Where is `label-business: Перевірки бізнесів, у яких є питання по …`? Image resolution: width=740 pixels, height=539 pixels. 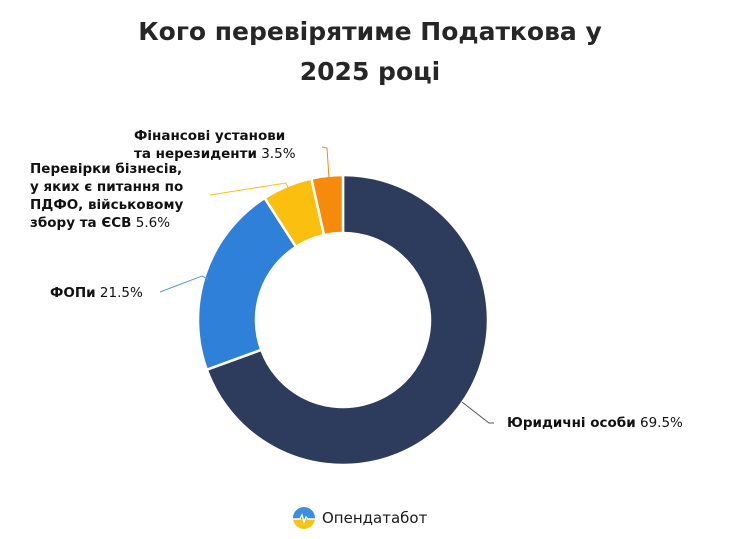
label-business: Перевірки бізнесів, у яких є питання по … is located at coordinates (107, 196).